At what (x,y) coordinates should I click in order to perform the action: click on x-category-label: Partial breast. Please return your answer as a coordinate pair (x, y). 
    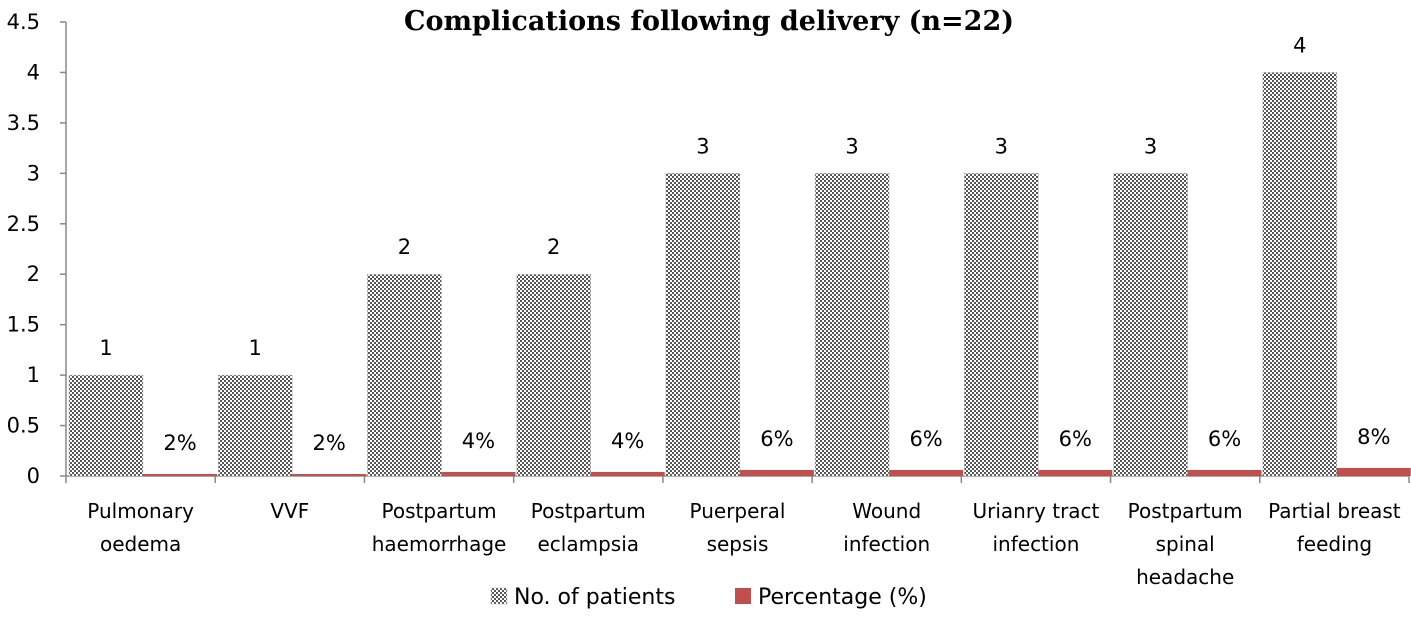
    Looking at the image, I should click on (1334, 511).